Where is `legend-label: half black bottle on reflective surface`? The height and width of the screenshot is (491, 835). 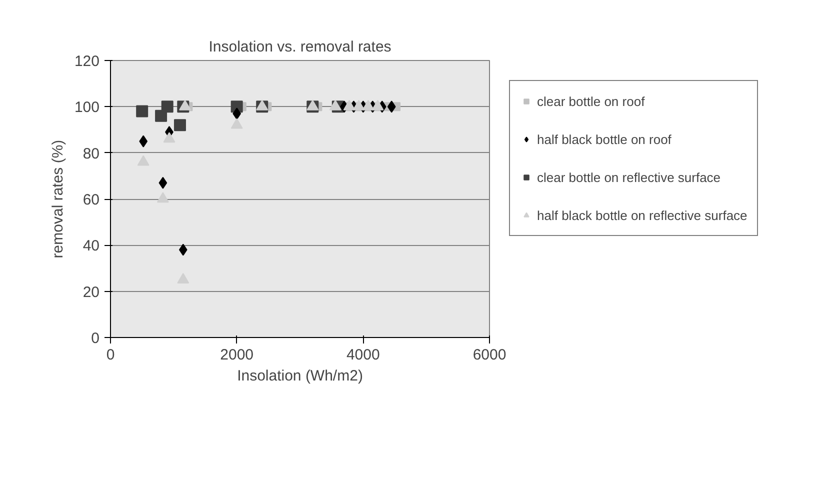 legend-label: half black bottle on reflective surface is located at coordinates (642, 215).